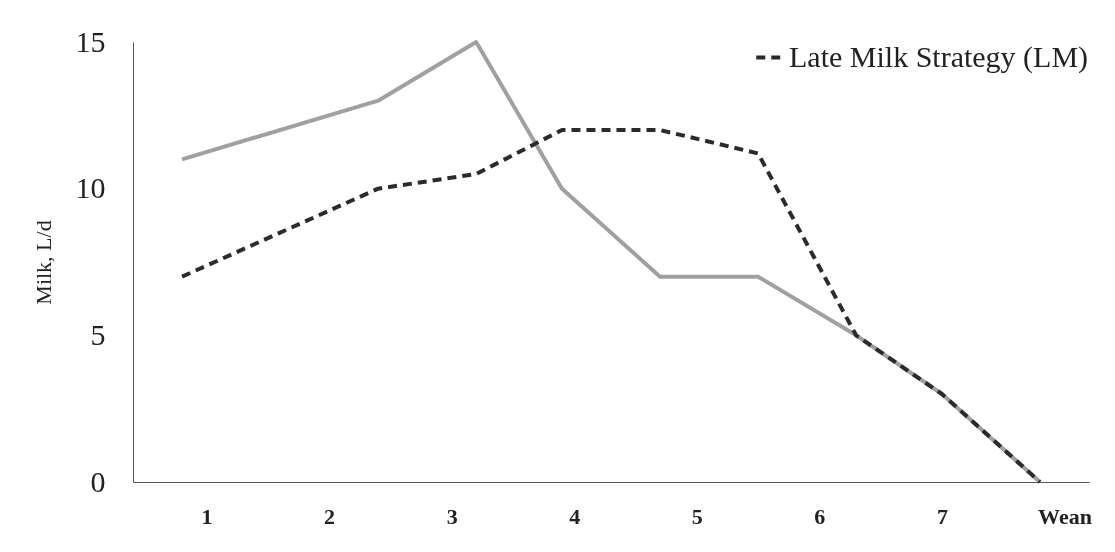  Describe the element at coordinates (697, 516) in the screenshot. I see `x-tick-label: 5` at that location.